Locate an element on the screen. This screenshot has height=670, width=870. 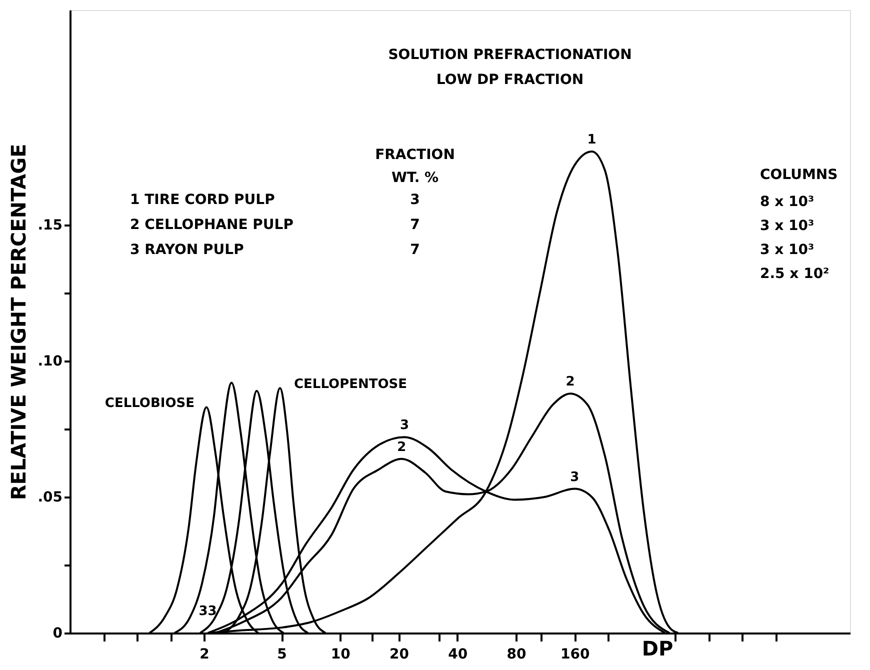
text: SOLUTION PREFRACTIONATION is located at coordinates (510, 55).